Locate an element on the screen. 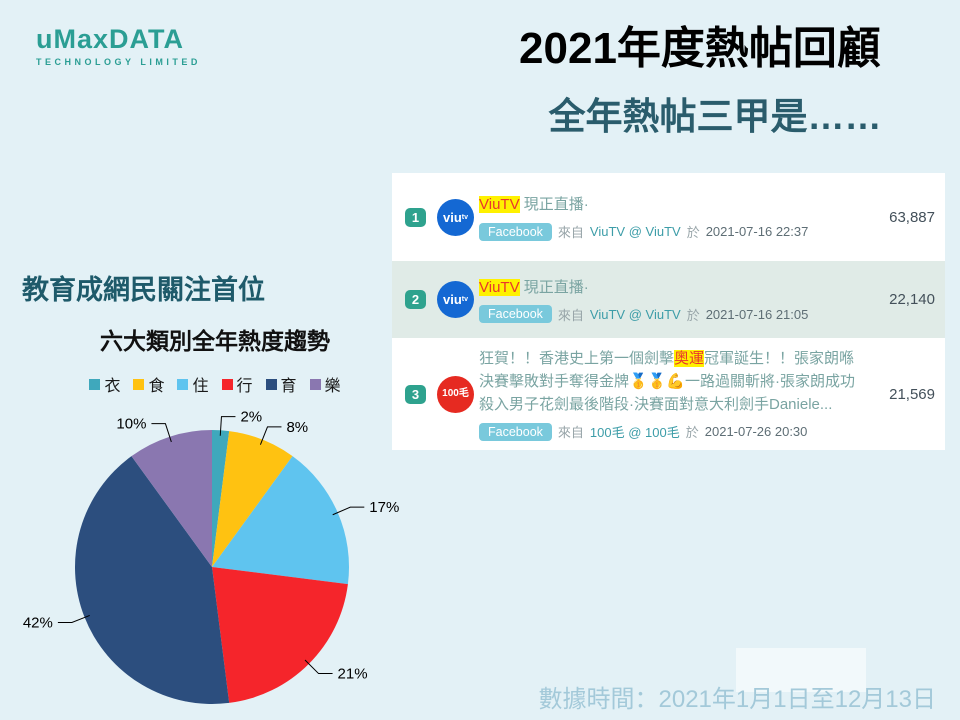 This screenshot has width=960, height=720. post-datetime: 2021-07-26 20:30 is located at coordinates (756, 431).